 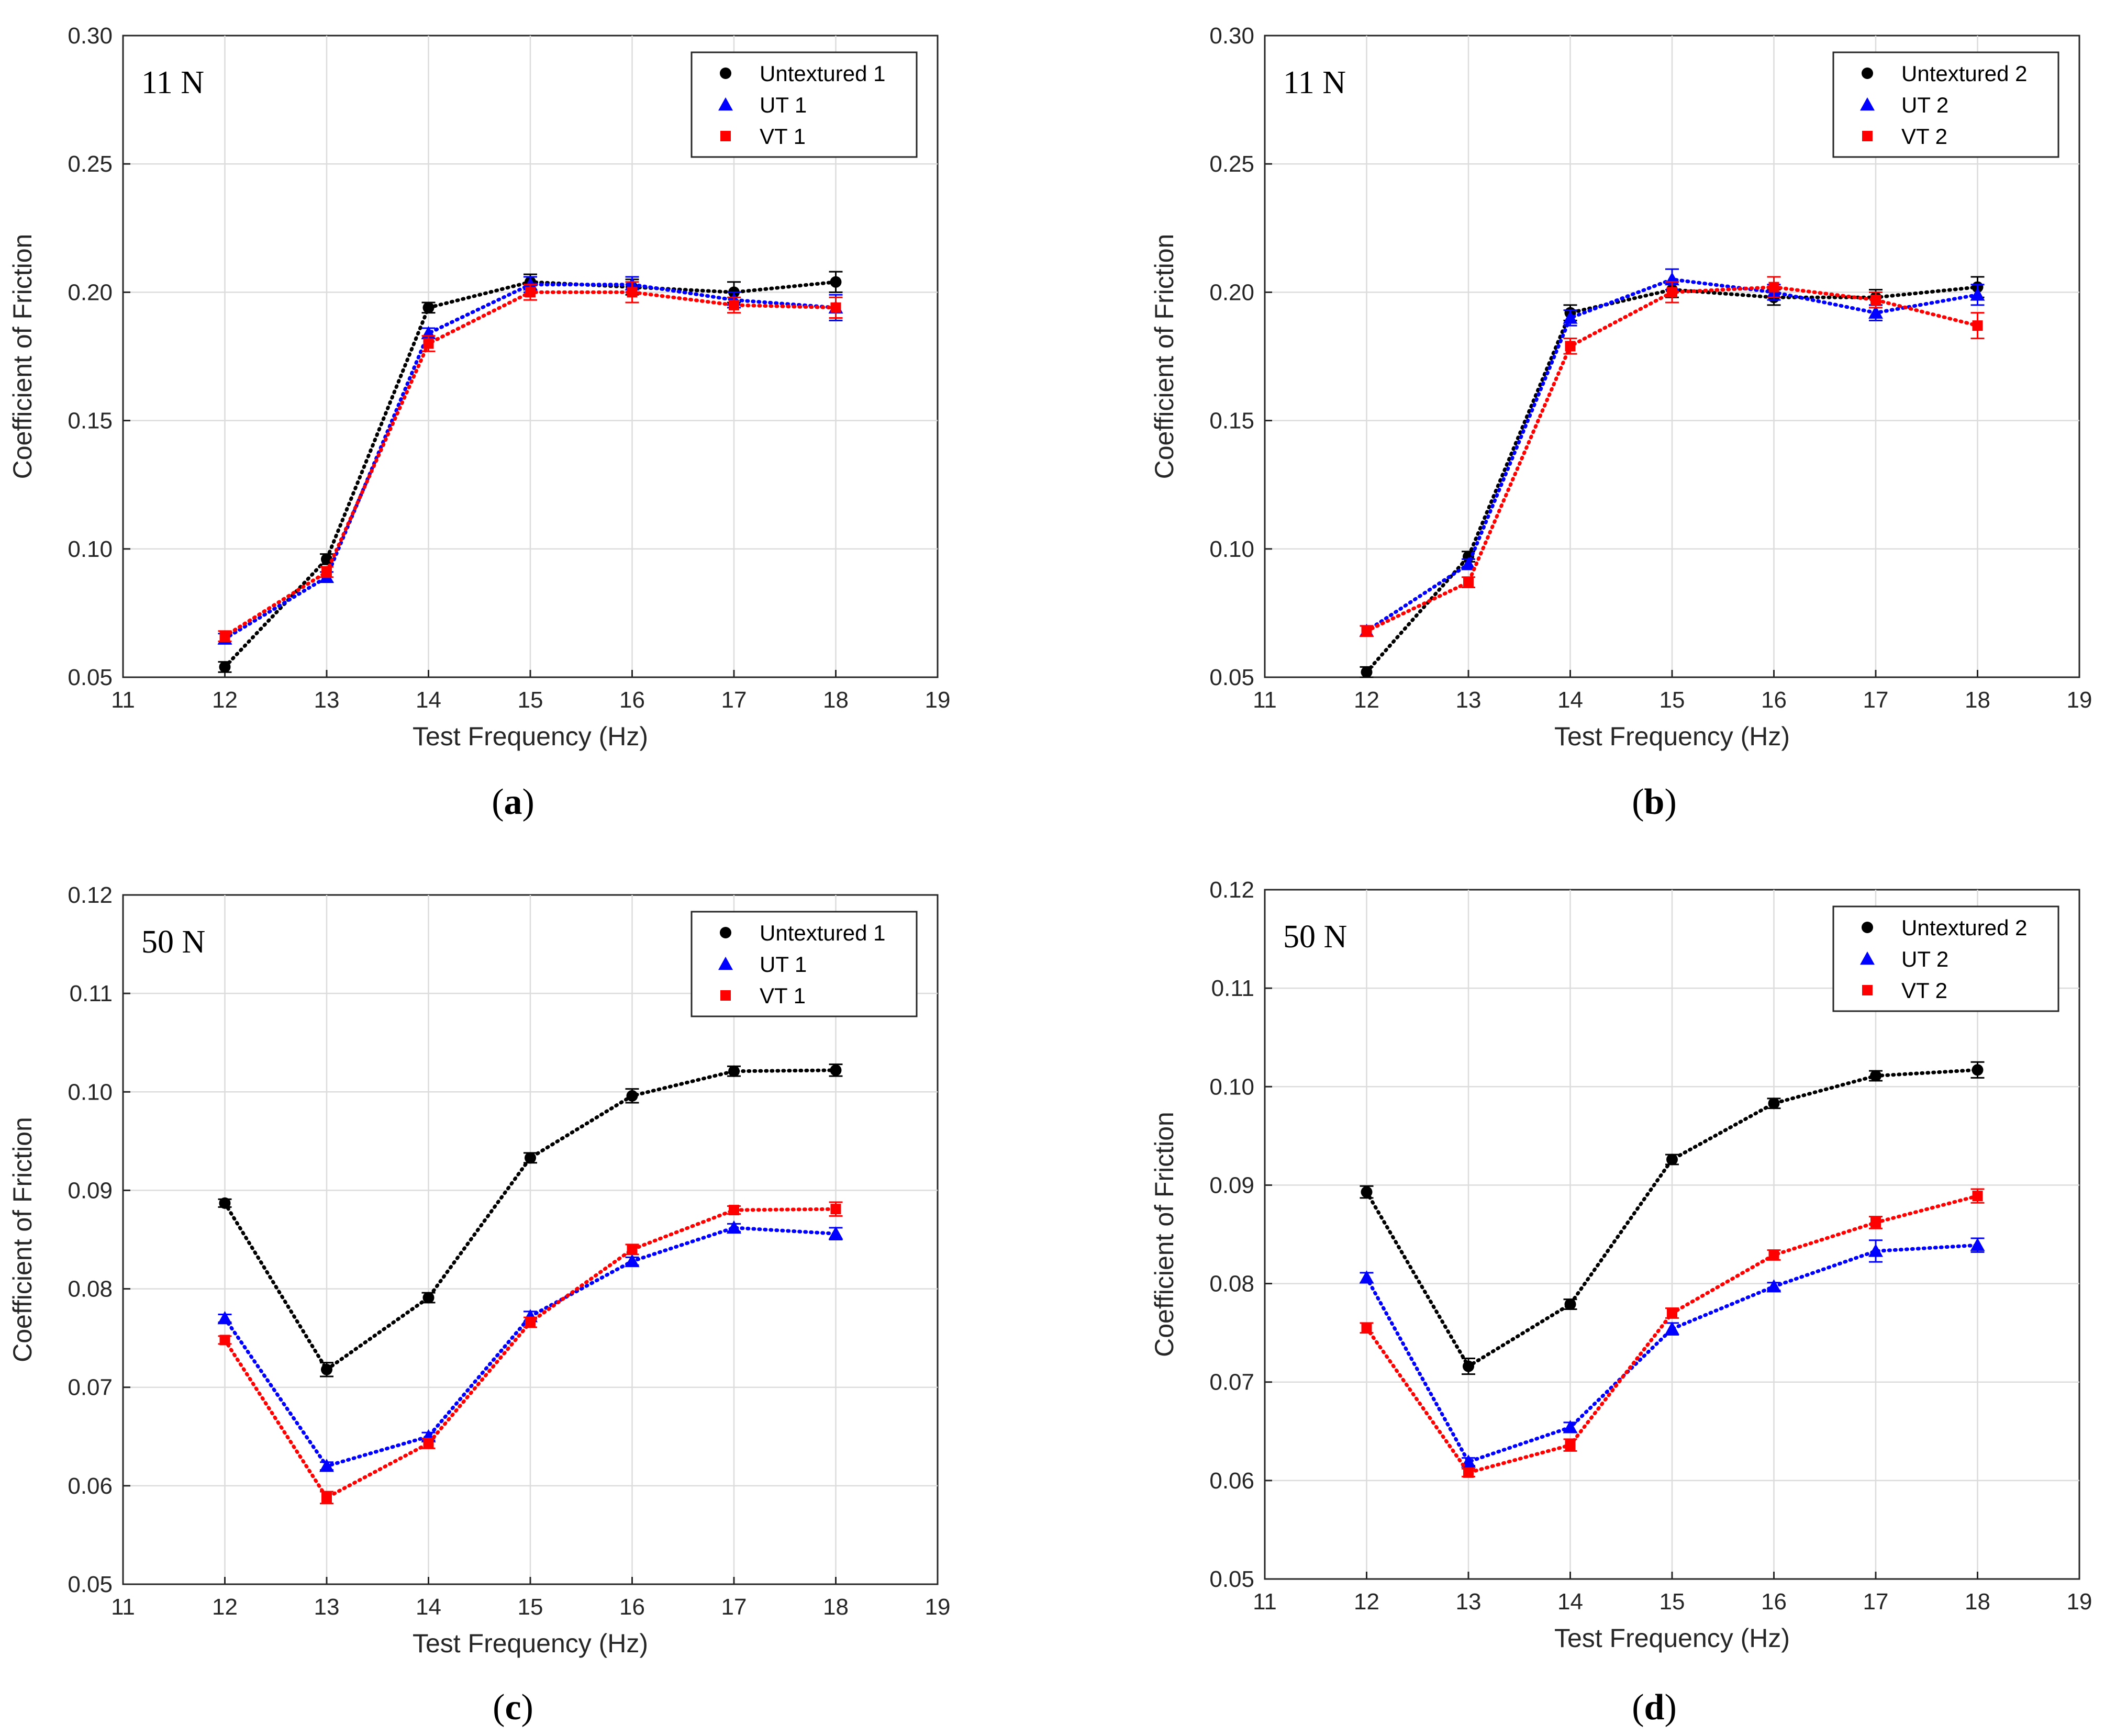 I want to click on legend-entry: Untextured 2, so click(x=1964, y=73).